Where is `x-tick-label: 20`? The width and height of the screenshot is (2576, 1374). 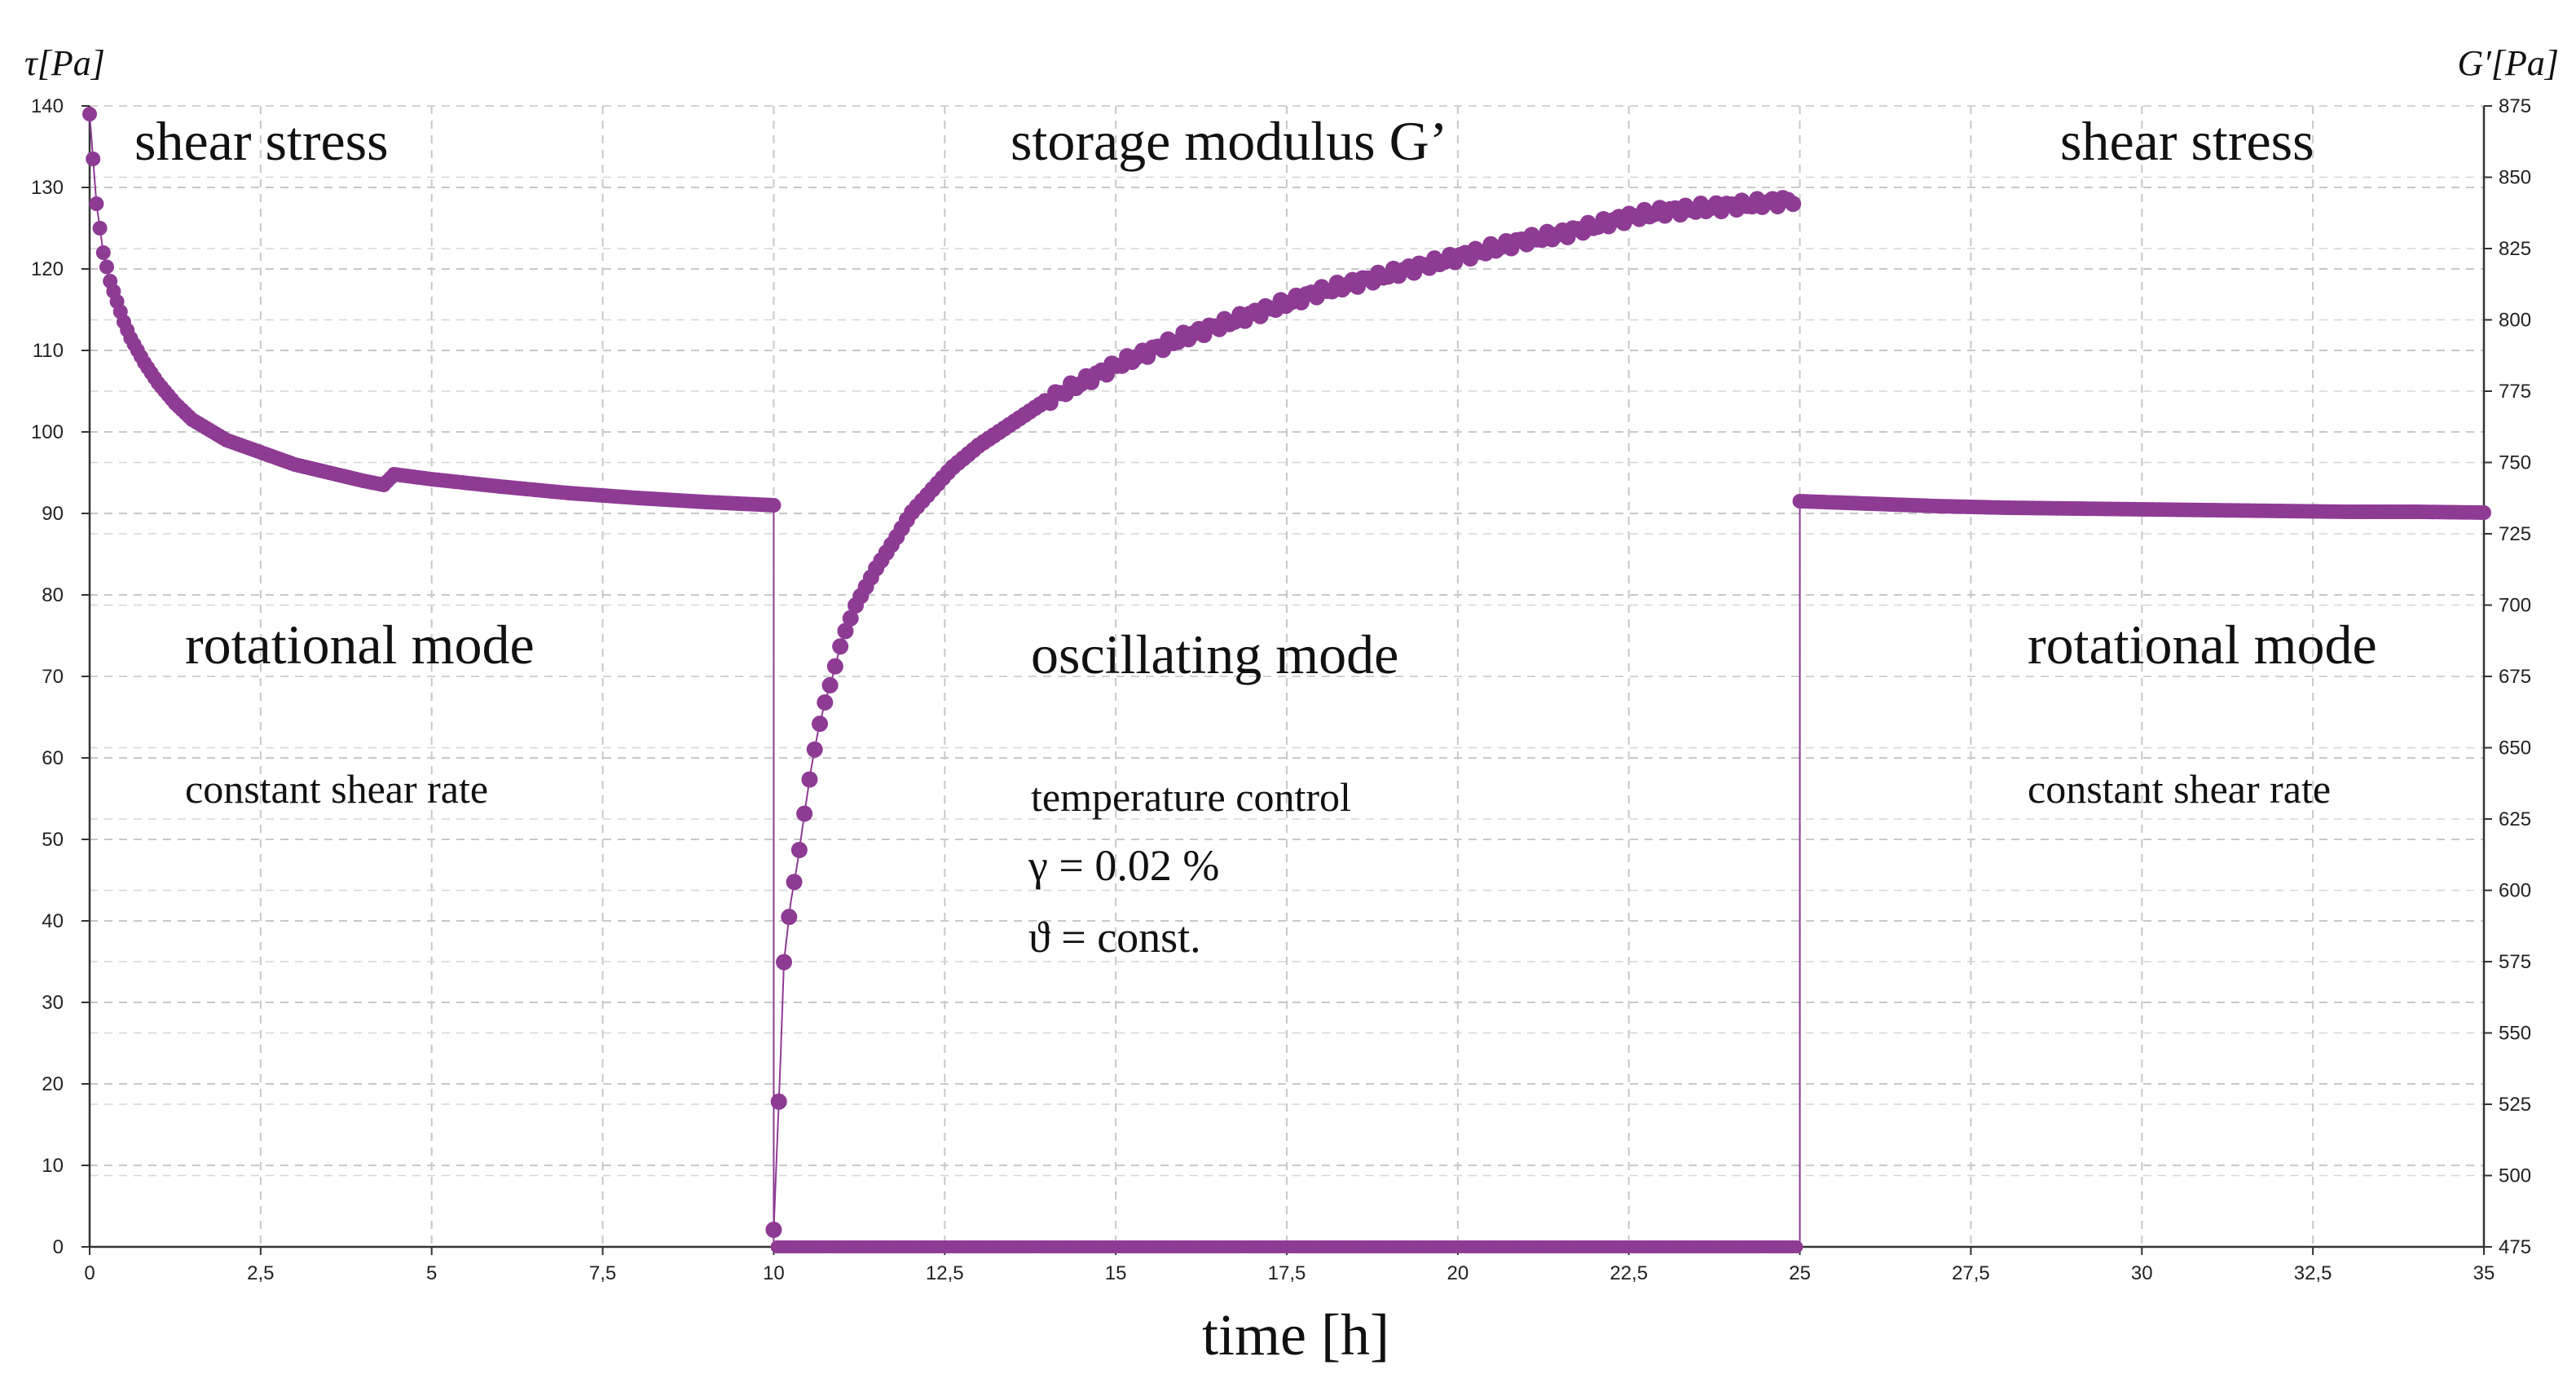
x-tick-label: 20 is located at coordinates (1458, 1273).